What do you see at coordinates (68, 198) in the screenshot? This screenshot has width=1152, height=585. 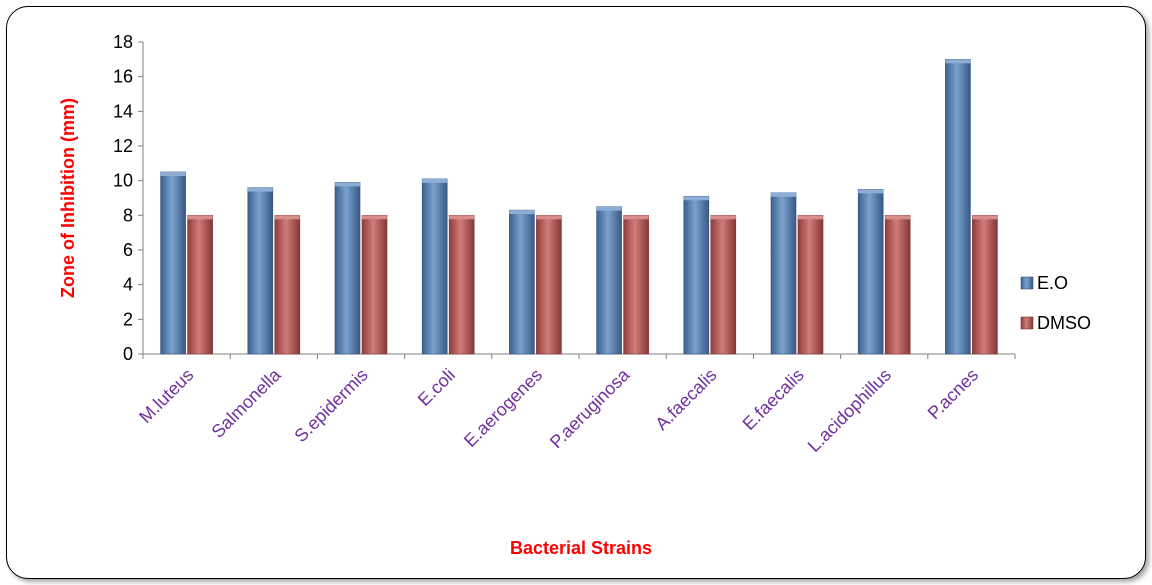 I see `y-axis-title: Zone of Inhibition (mm)` at bounding box center [68, 198].